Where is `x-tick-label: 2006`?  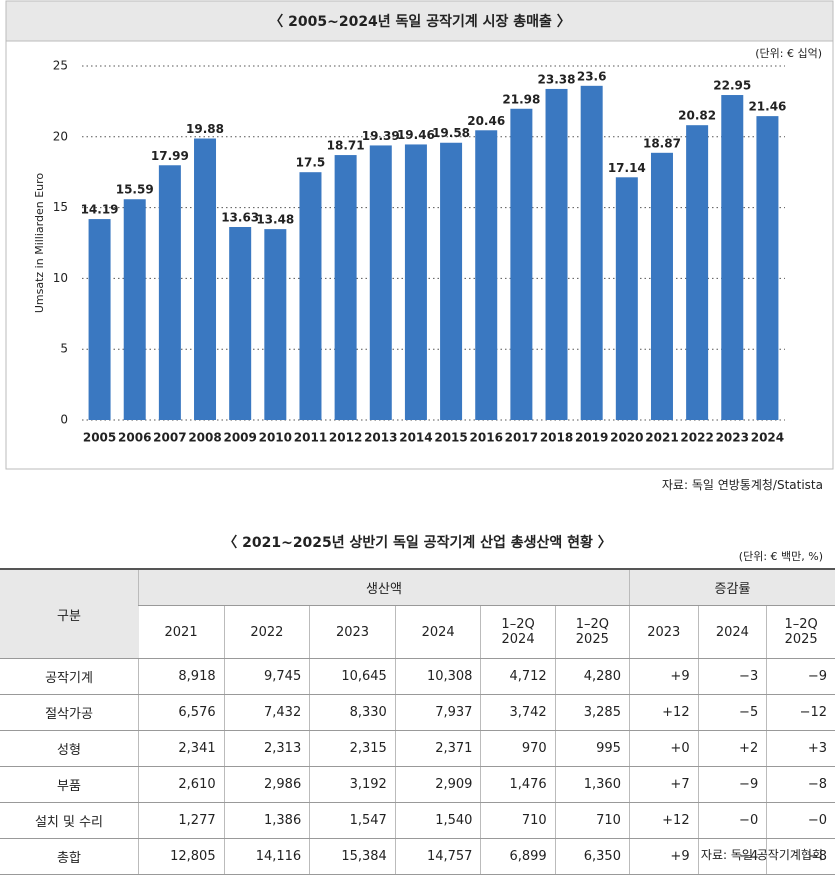
x-tick-label: 2006 is located at coordinates (134, 438).